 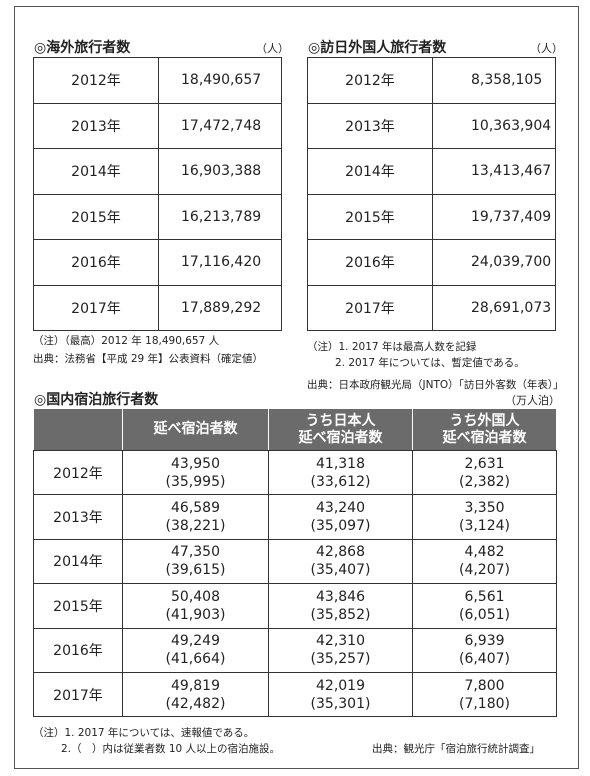 I want to click on value-text: (38,221), so click(x=195, y=526).